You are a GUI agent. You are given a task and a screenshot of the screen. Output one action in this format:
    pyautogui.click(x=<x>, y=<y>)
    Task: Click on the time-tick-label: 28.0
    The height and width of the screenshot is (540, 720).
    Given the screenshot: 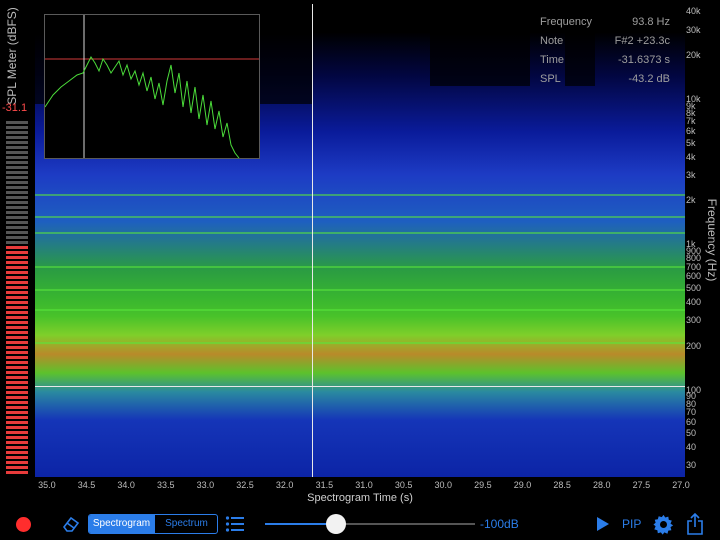 What is the action you would take?
    pyautogui.click(x=602, y=485)
    